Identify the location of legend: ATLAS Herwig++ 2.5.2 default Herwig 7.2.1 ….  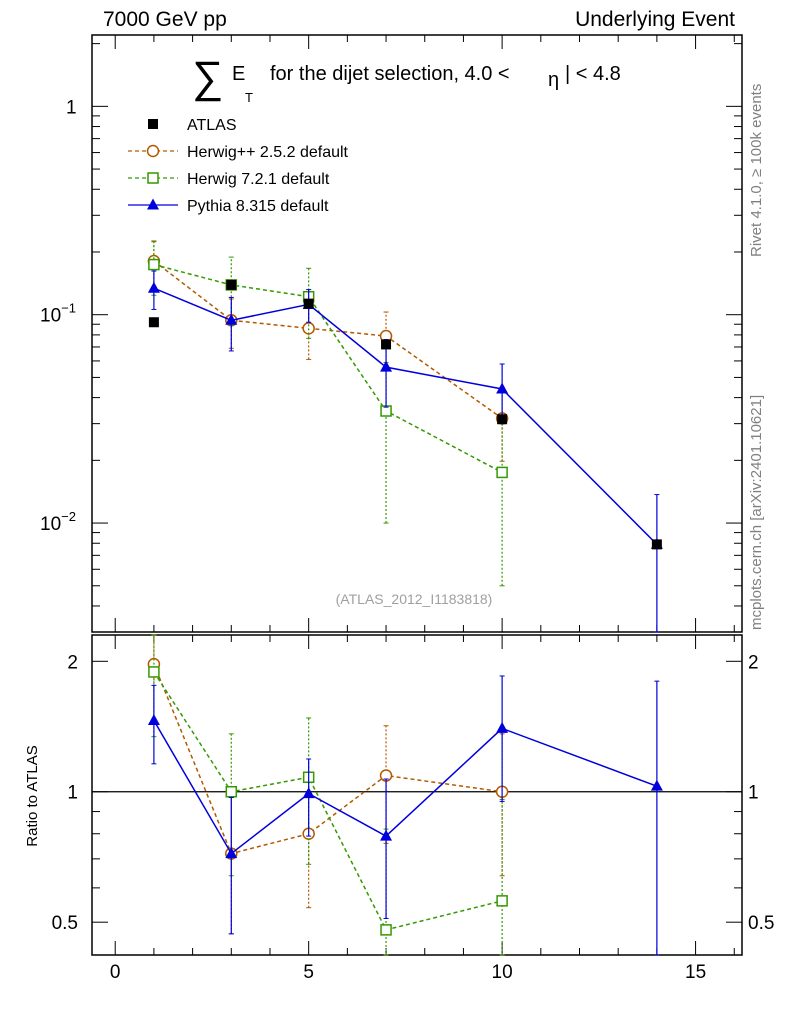
(238, 166).